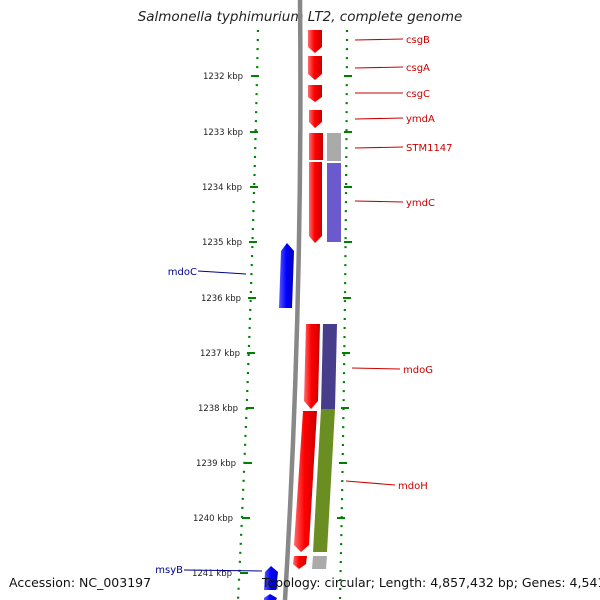 The width and height of the screenshot is (600, 600). I want to click on scale-label-1236: 1236 kbp, so click(221, 299).